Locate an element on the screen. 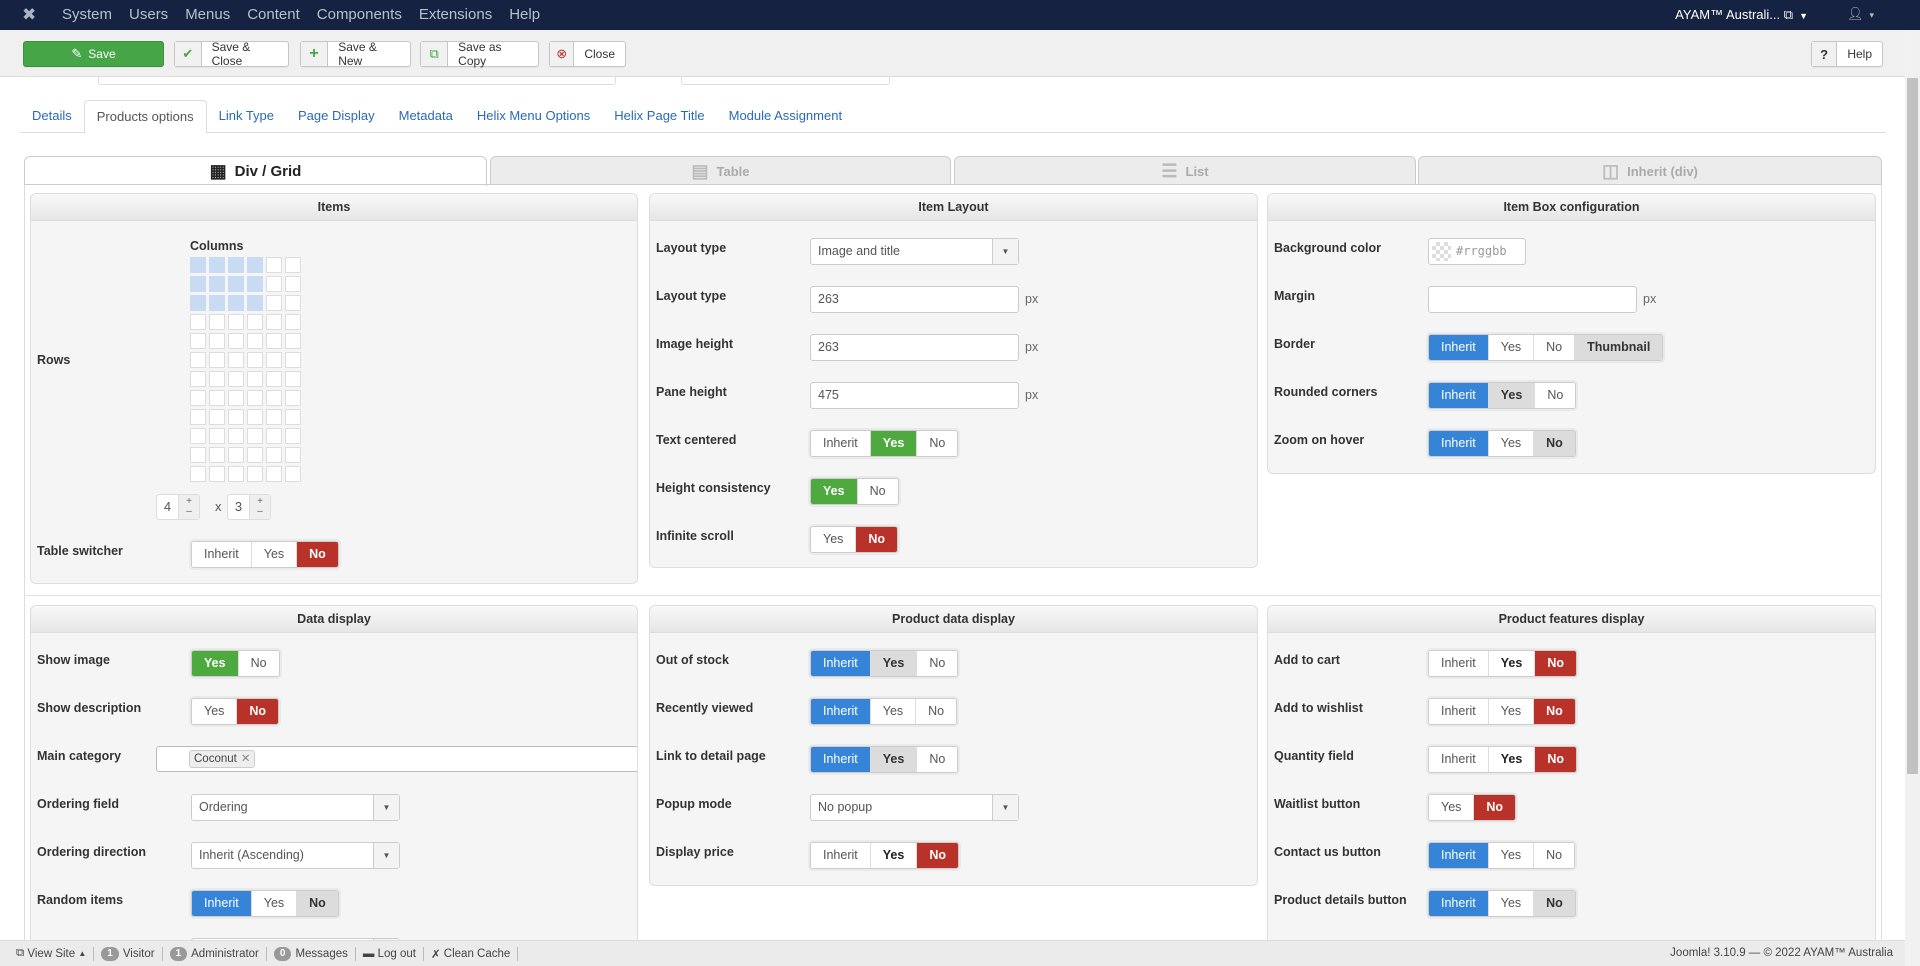  product-details-button-toggle: Inherit Yes No is located at coordinates (1502, 903).